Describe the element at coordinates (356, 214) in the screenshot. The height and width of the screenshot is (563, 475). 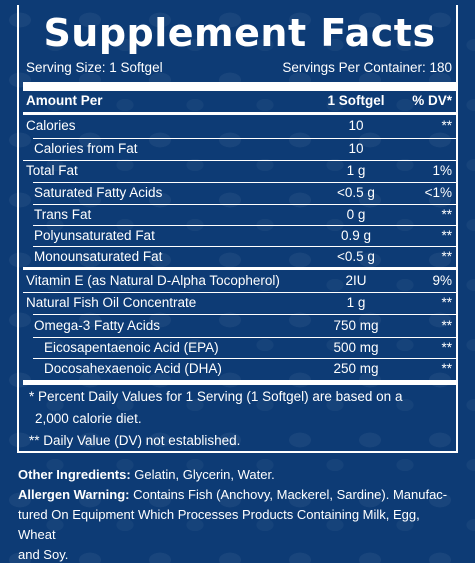
I see `row-amount: 0 g` at that location.